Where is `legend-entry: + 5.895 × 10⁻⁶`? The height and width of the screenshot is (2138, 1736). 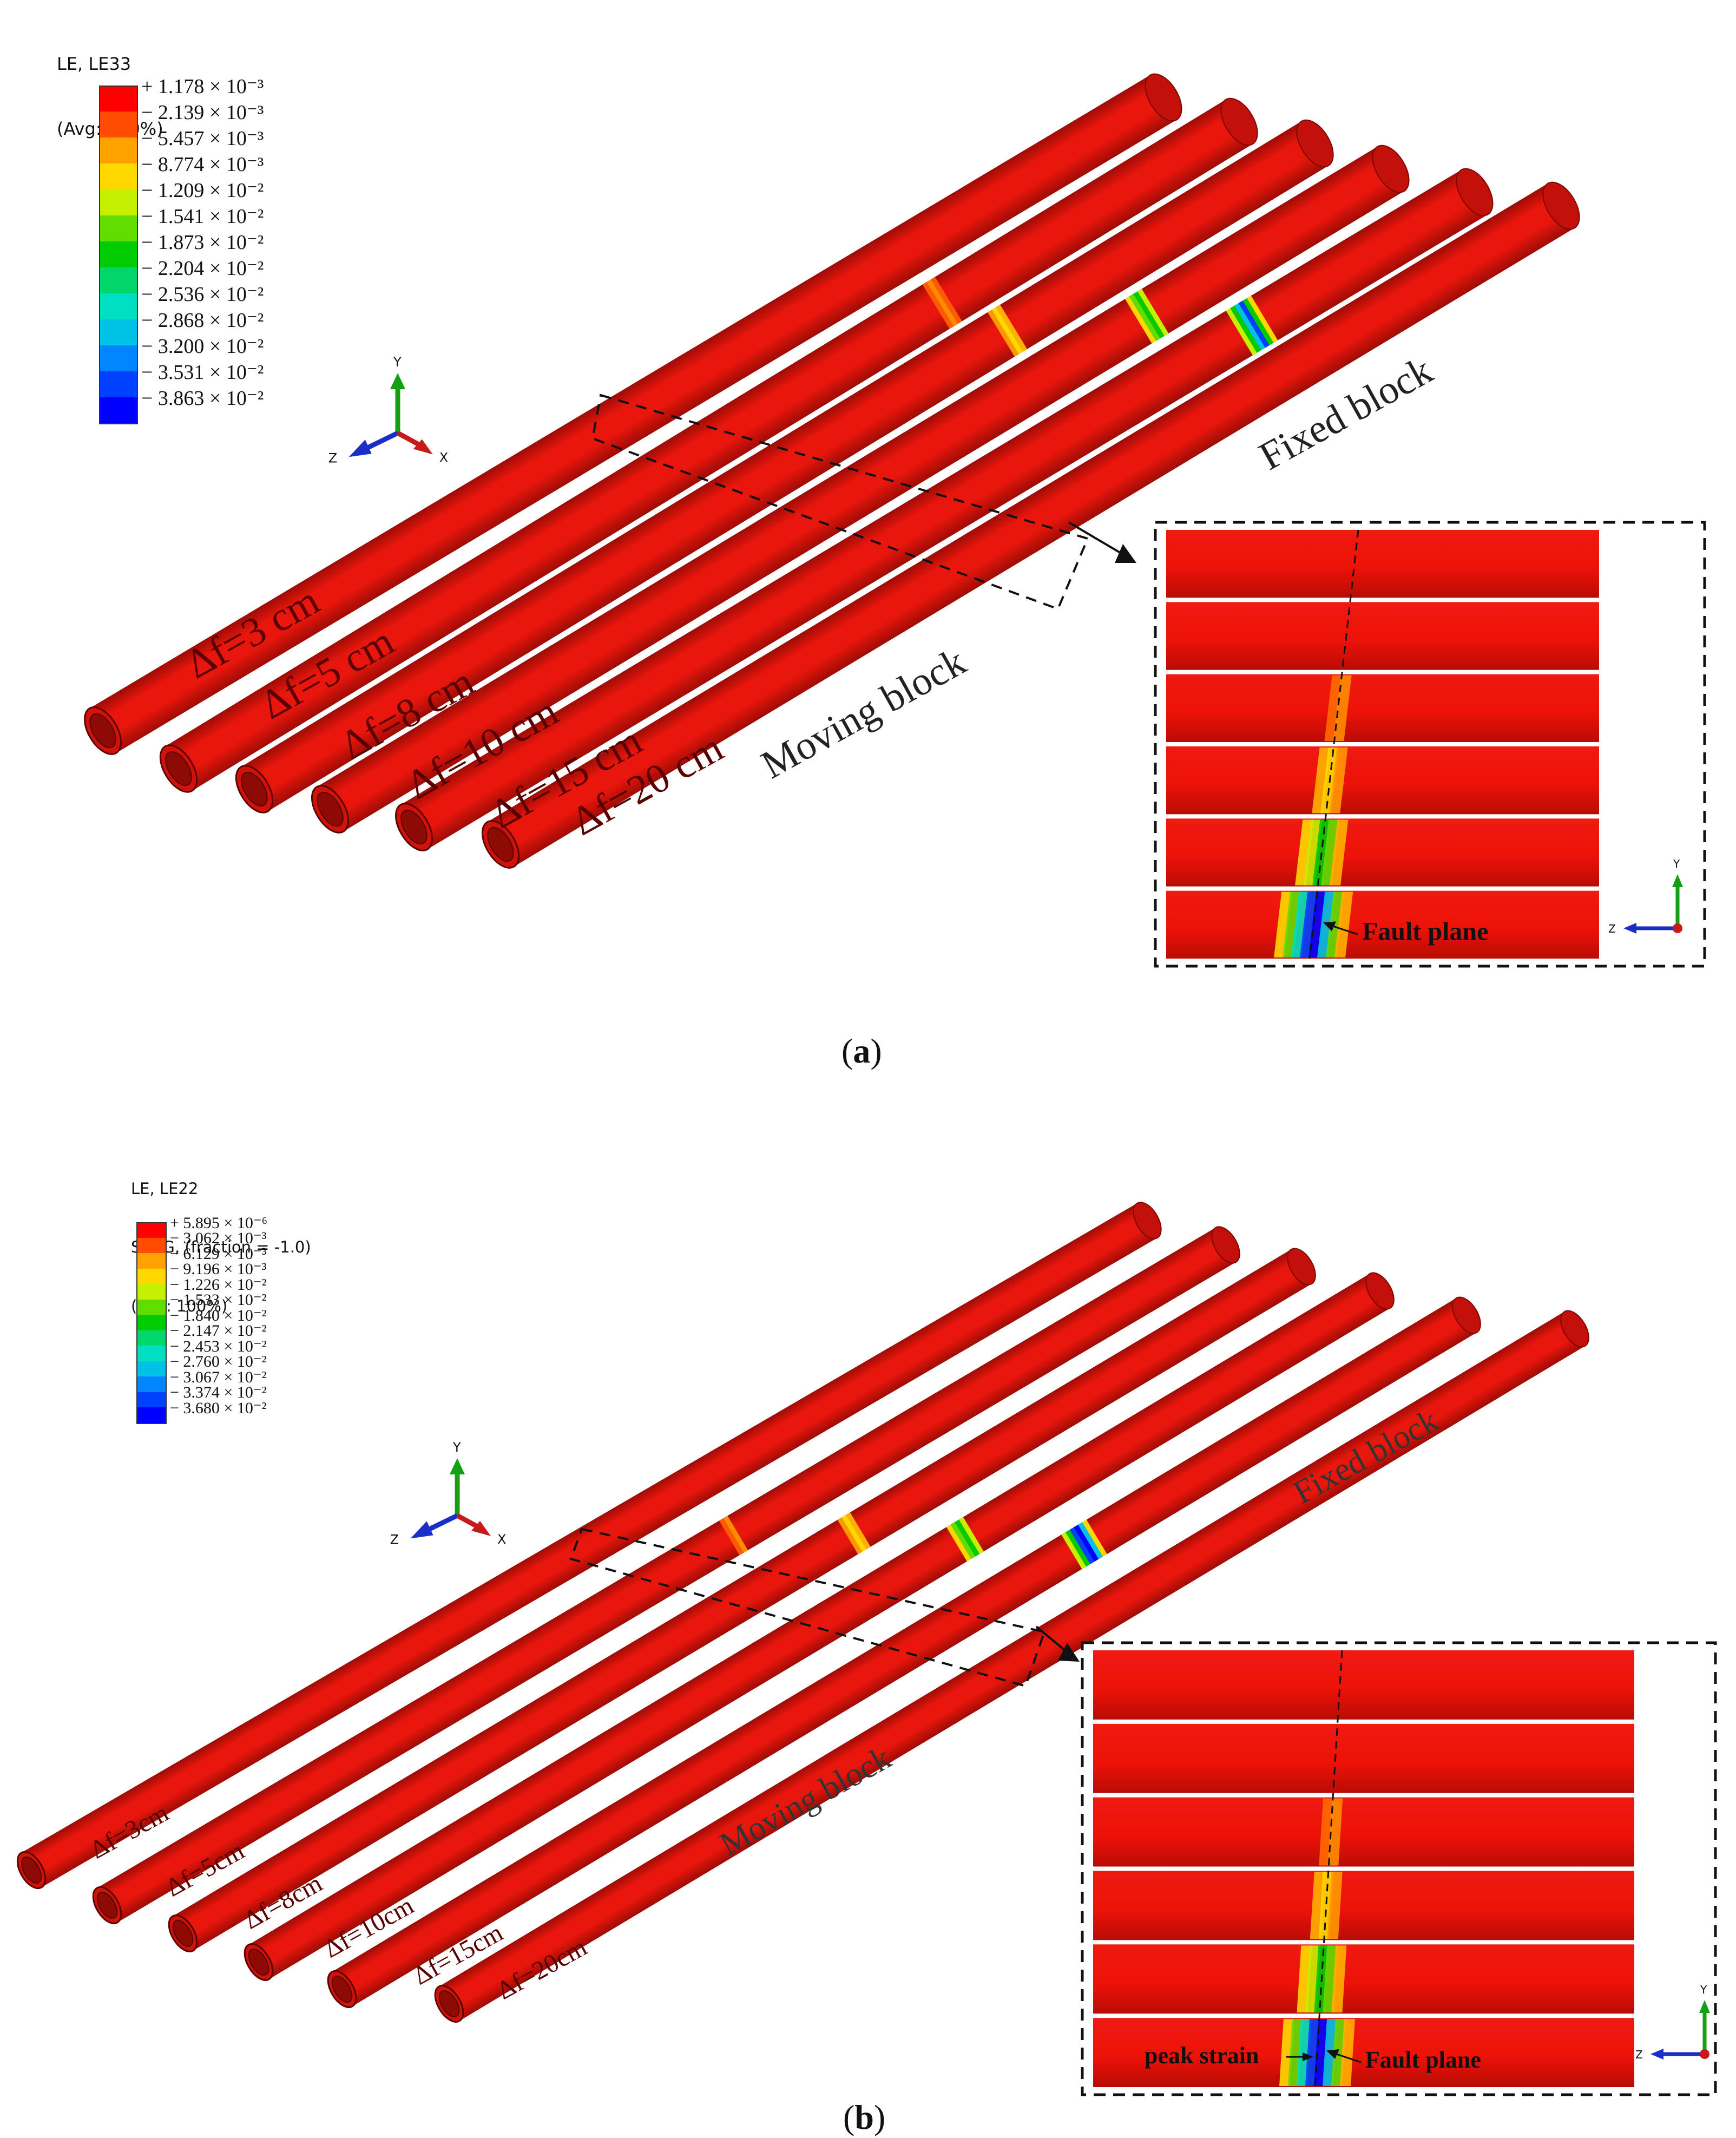 legend-entry: + 5.895 × 10⁻⁶ is located at coordinates (219, 1223).